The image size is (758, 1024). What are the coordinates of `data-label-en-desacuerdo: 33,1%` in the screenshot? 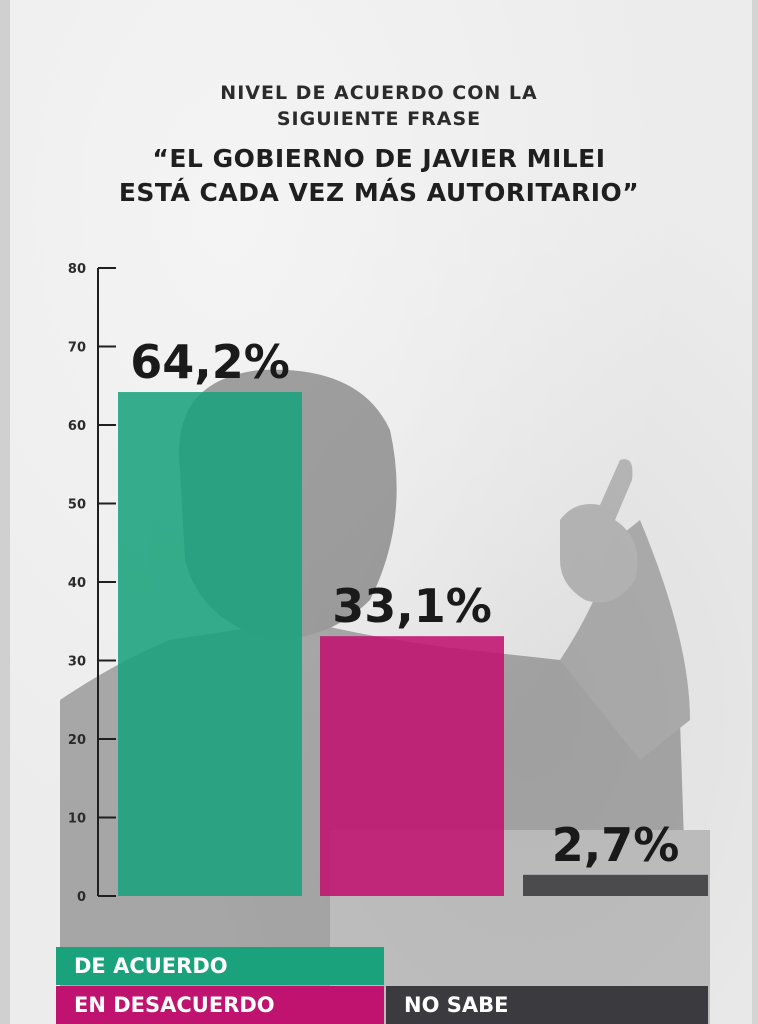 It's located at (412, 606).